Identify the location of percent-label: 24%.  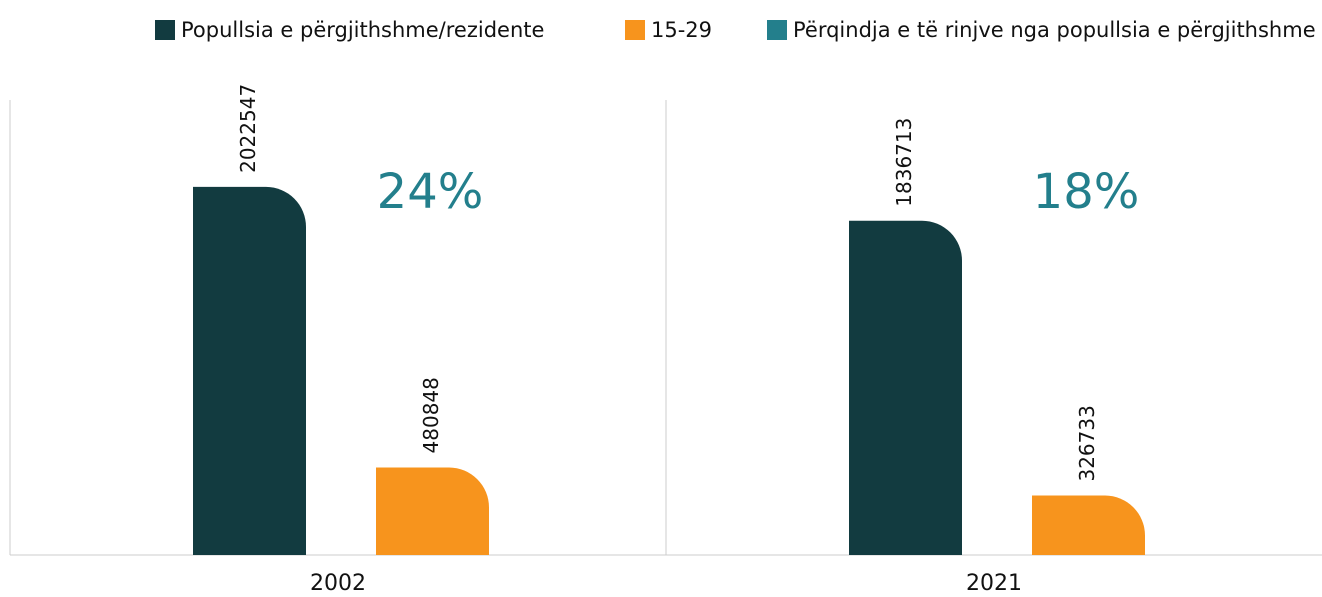
(430, 192).